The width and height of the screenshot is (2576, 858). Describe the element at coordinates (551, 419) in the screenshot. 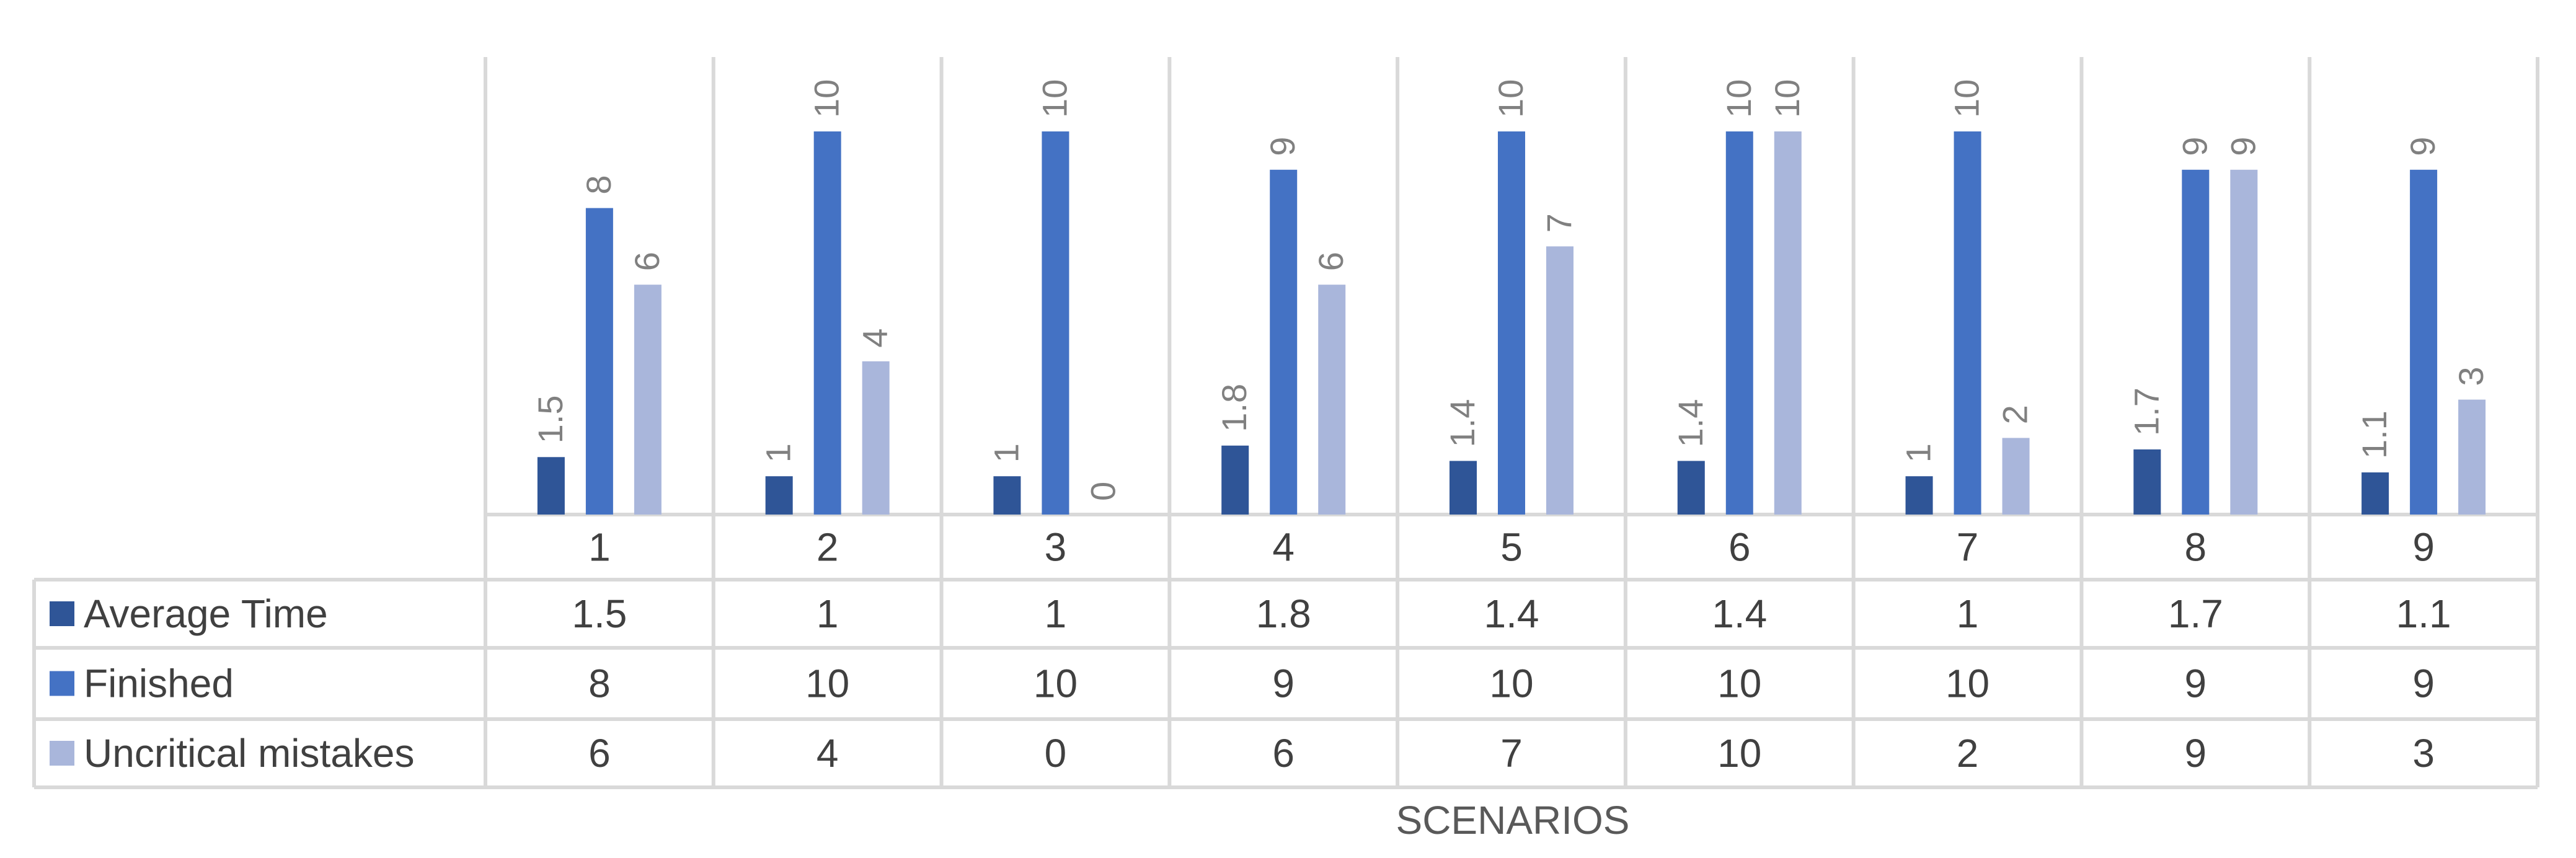

I see `data-label: 1.5` at that location.